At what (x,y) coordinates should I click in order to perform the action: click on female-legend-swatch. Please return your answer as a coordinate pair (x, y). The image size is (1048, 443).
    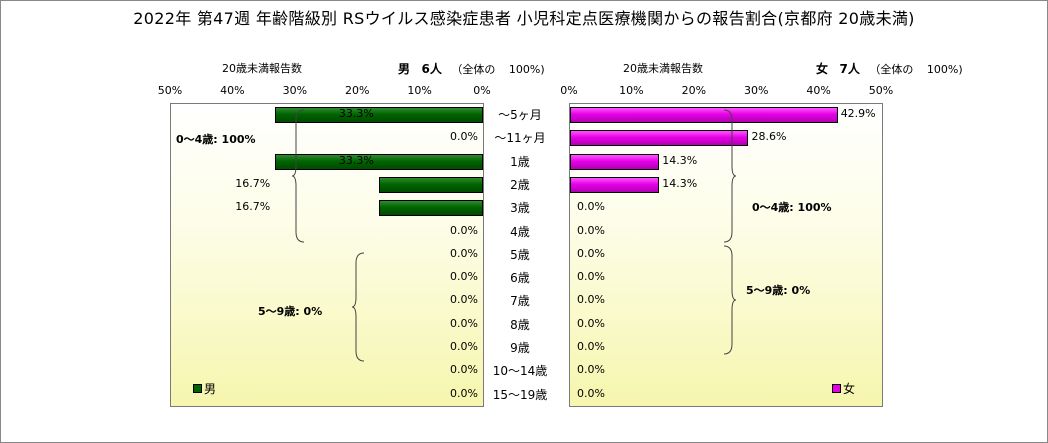
    Looking at the image, I should click on (836, 388).